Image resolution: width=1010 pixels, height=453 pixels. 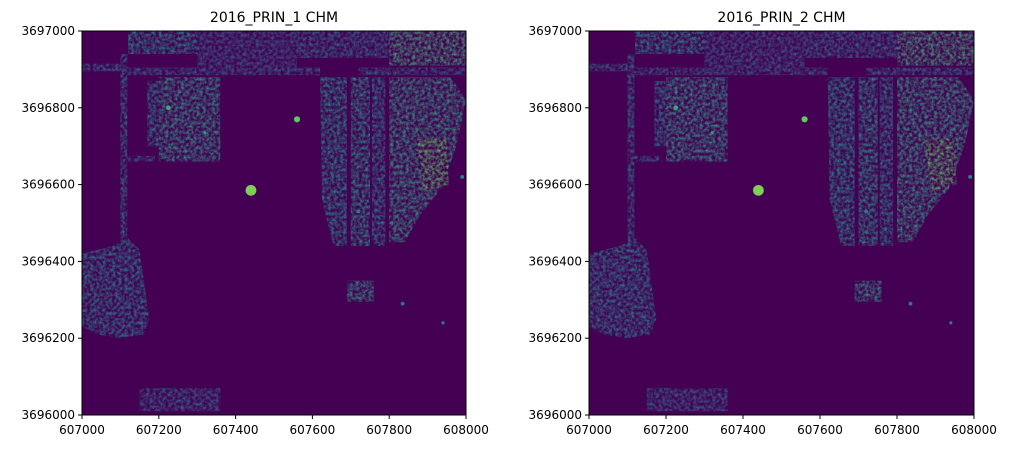 What do you see at coordinates (274, 18) in the screenshot?
I see `chart-title: 2016_PRIN_1 CHM` at bounding box center [274, 18].